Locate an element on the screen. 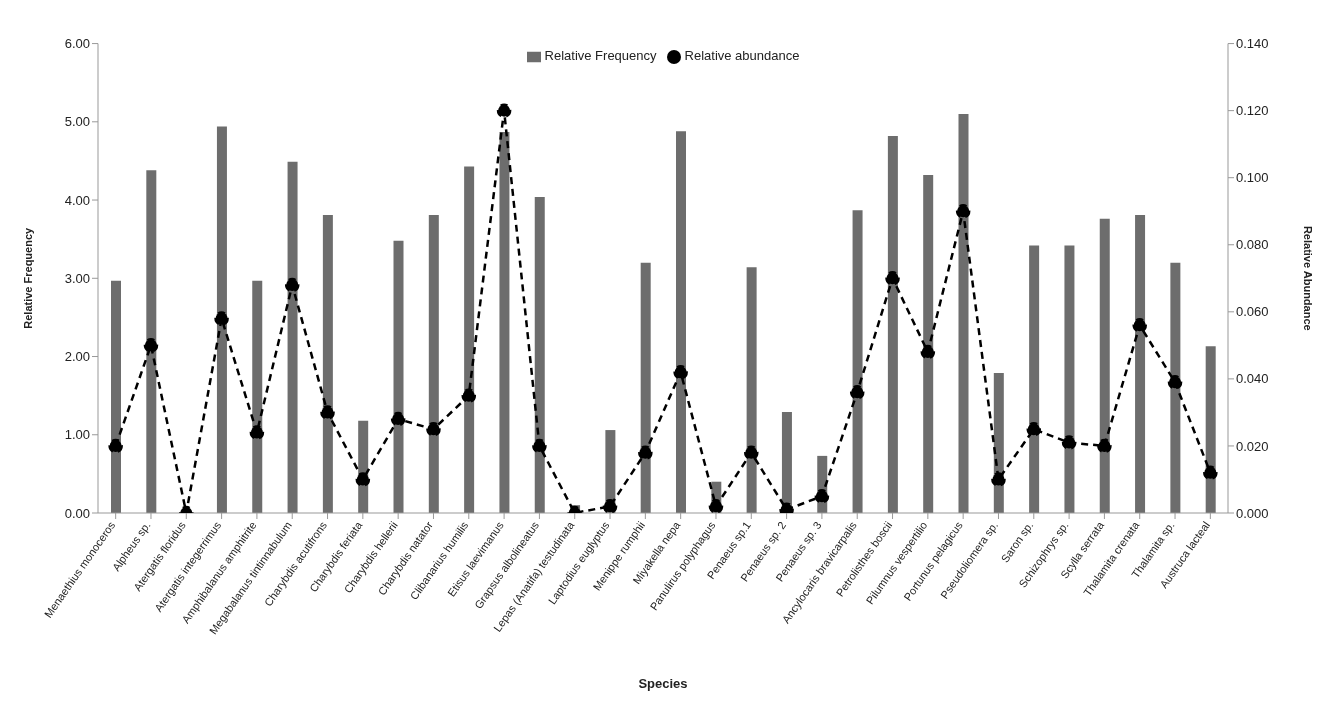 Image resolution: width=1333 pixels, height=701 pixels. y-tick-label: 4.00 is located at coordinates (77, 200).